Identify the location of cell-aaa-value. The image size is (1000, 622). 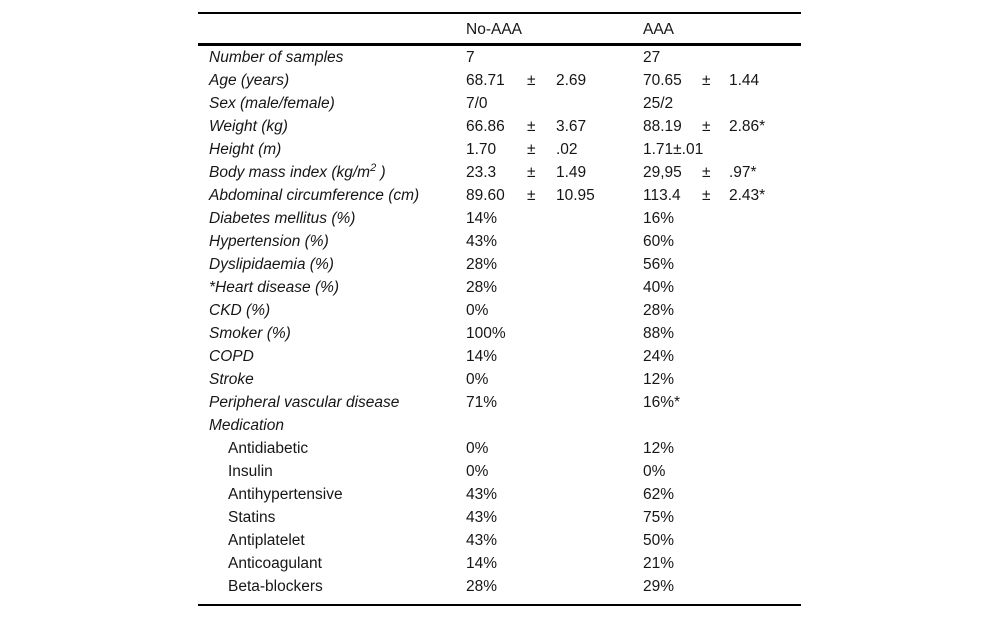
(672, 425).